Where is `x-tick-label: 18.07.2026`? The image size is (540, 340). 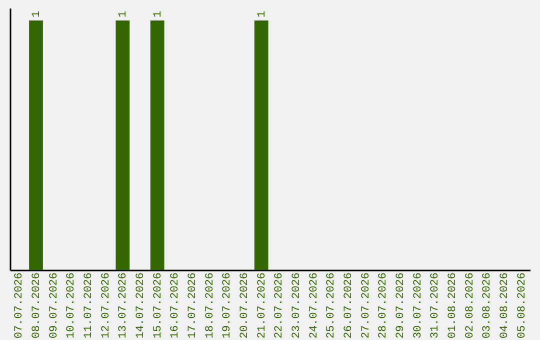 x-tick-label: 18.07.2026 is located at coordinates (210, 305).